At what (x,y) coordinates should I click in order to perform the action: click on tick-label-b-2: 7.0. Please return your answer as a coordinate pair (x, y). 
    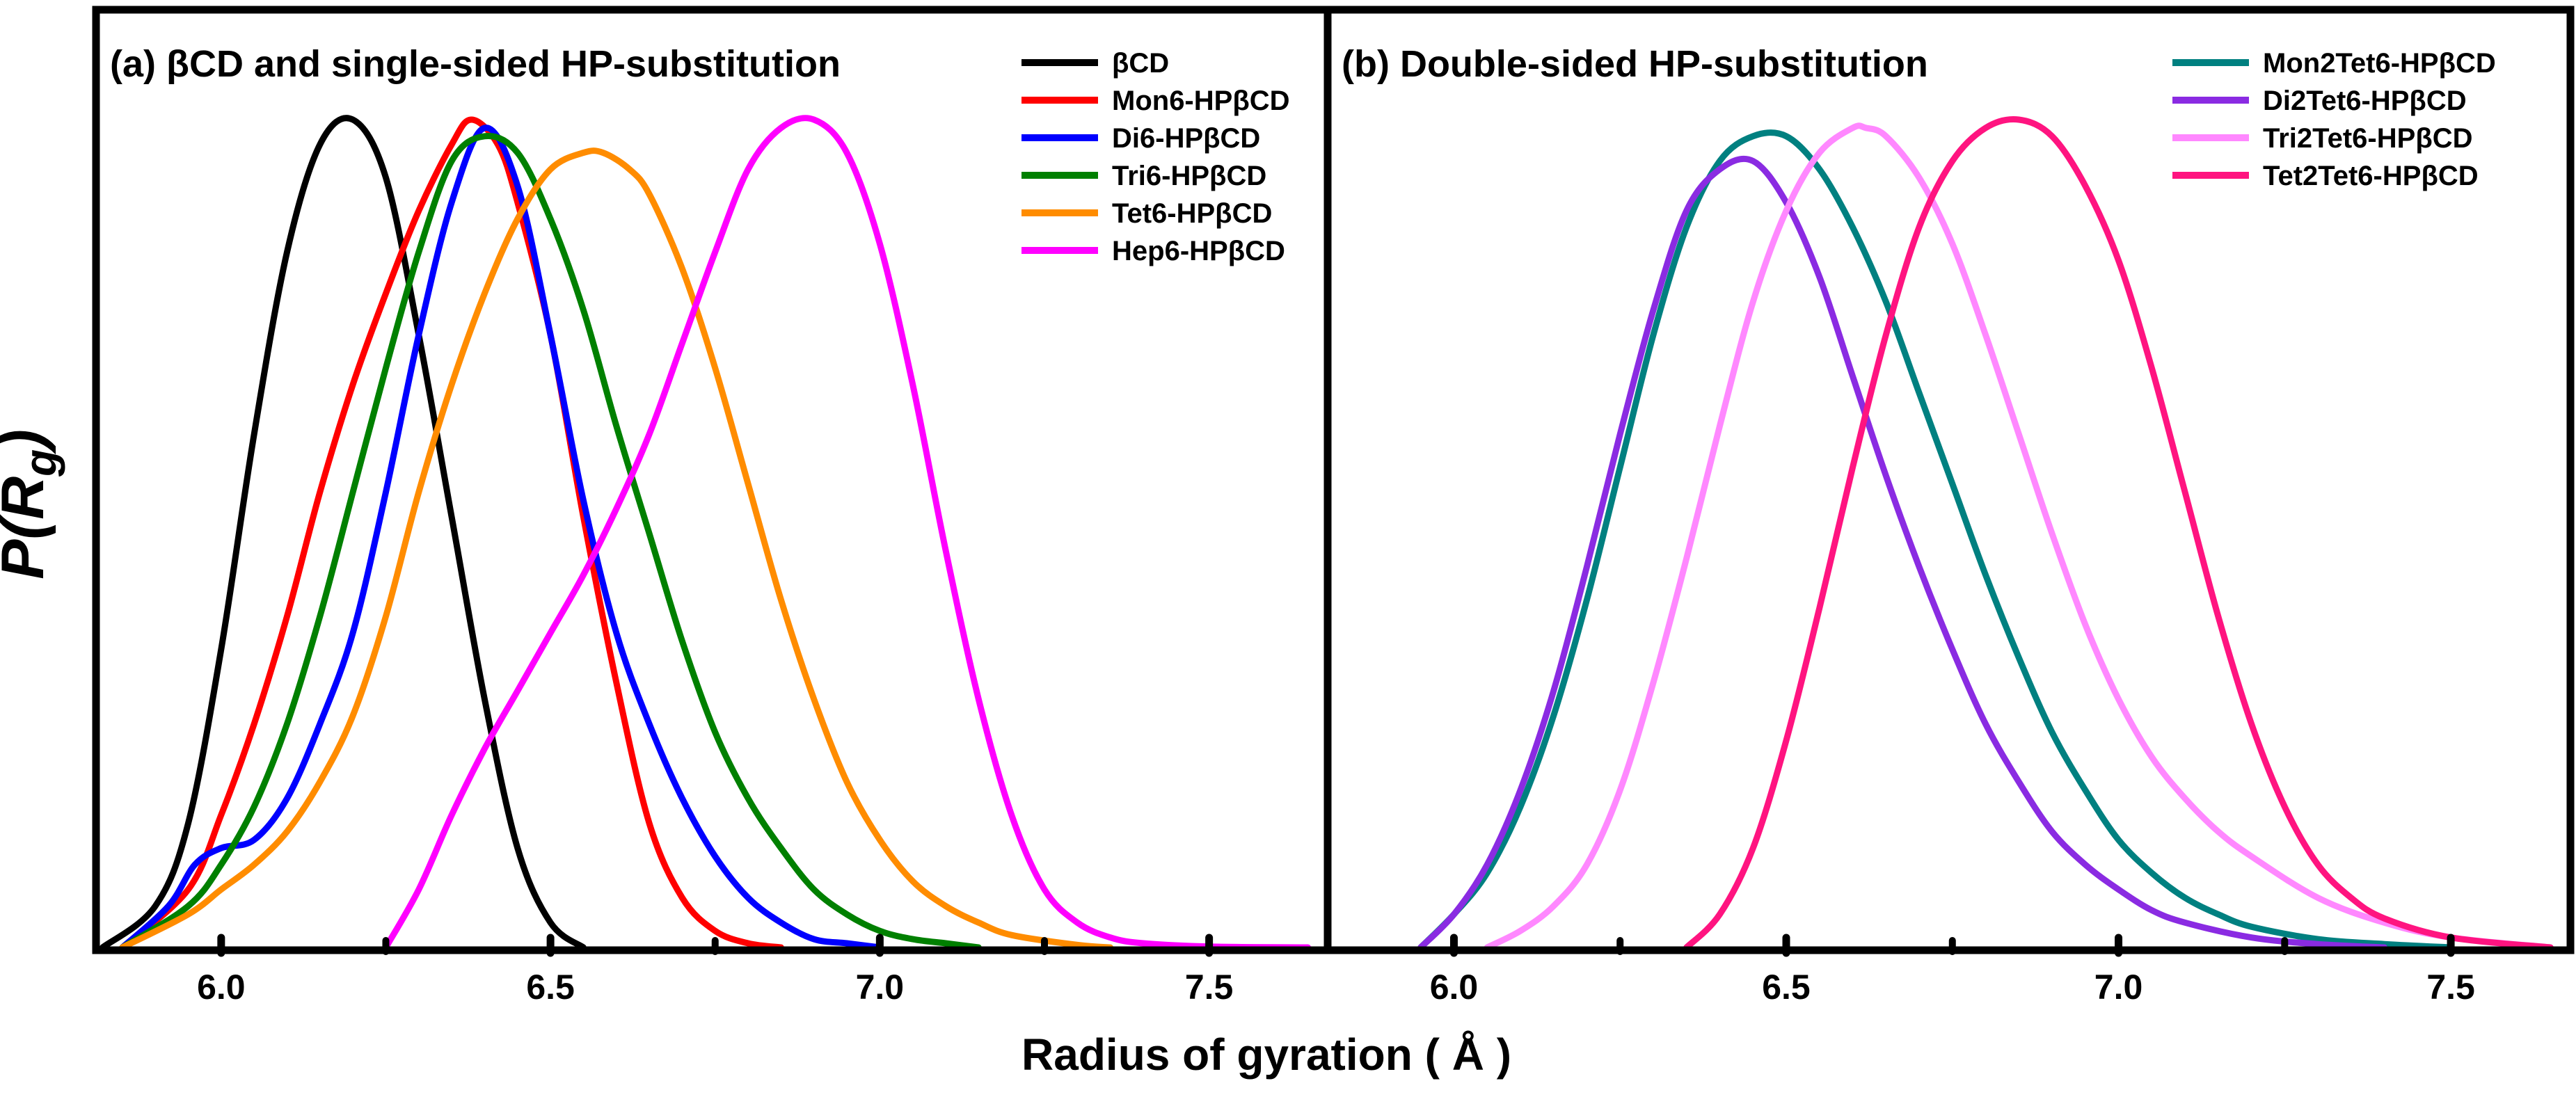
    Looking at the image, I should click on (2118, 987).